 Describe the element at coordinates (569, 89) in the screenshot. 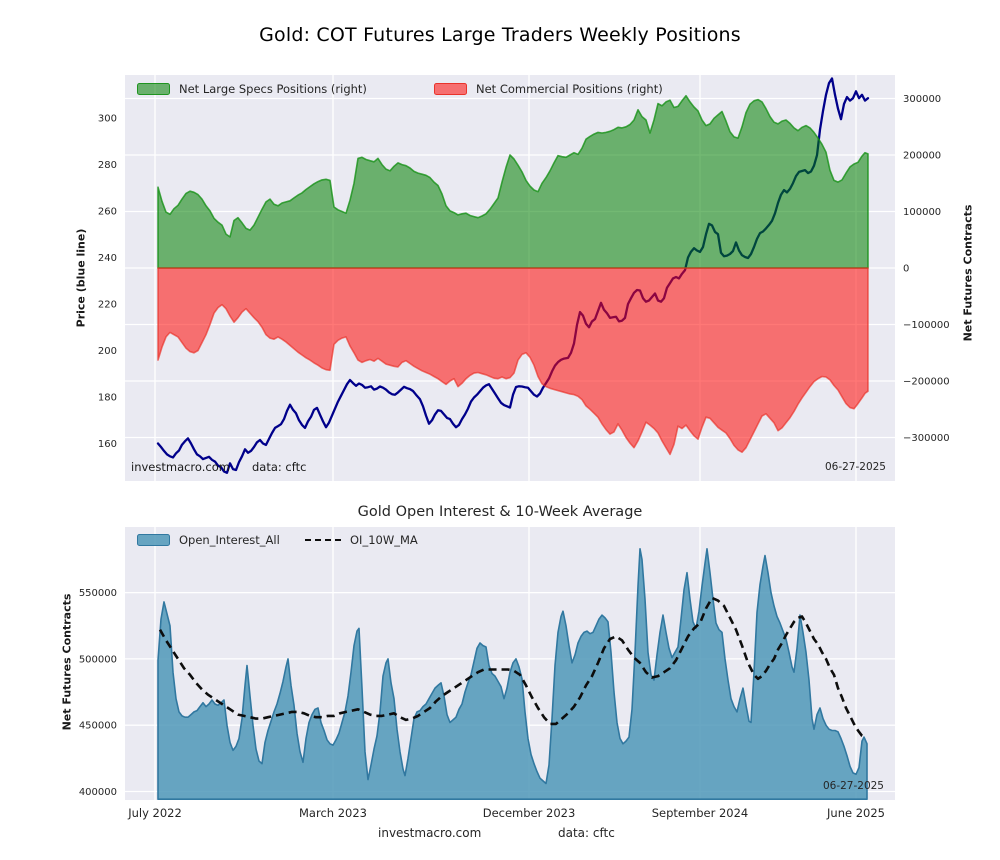

I see `net-commercial-legend-label: Net Commercial Positions (right)` at that location.